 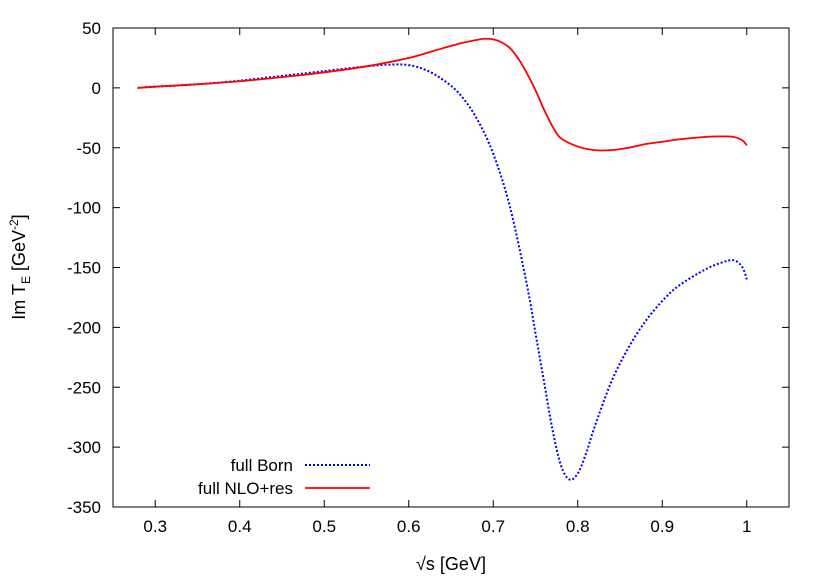 I want to click on legend-item-nlo: full NLO+res, so click(x=284, y=488).